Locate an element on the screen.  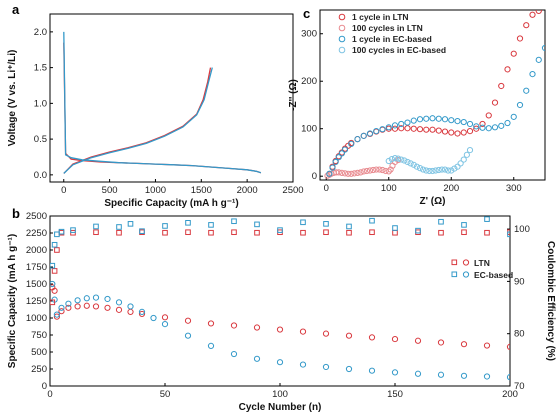
panel-label-b: b is located at coordinates (16, 213).